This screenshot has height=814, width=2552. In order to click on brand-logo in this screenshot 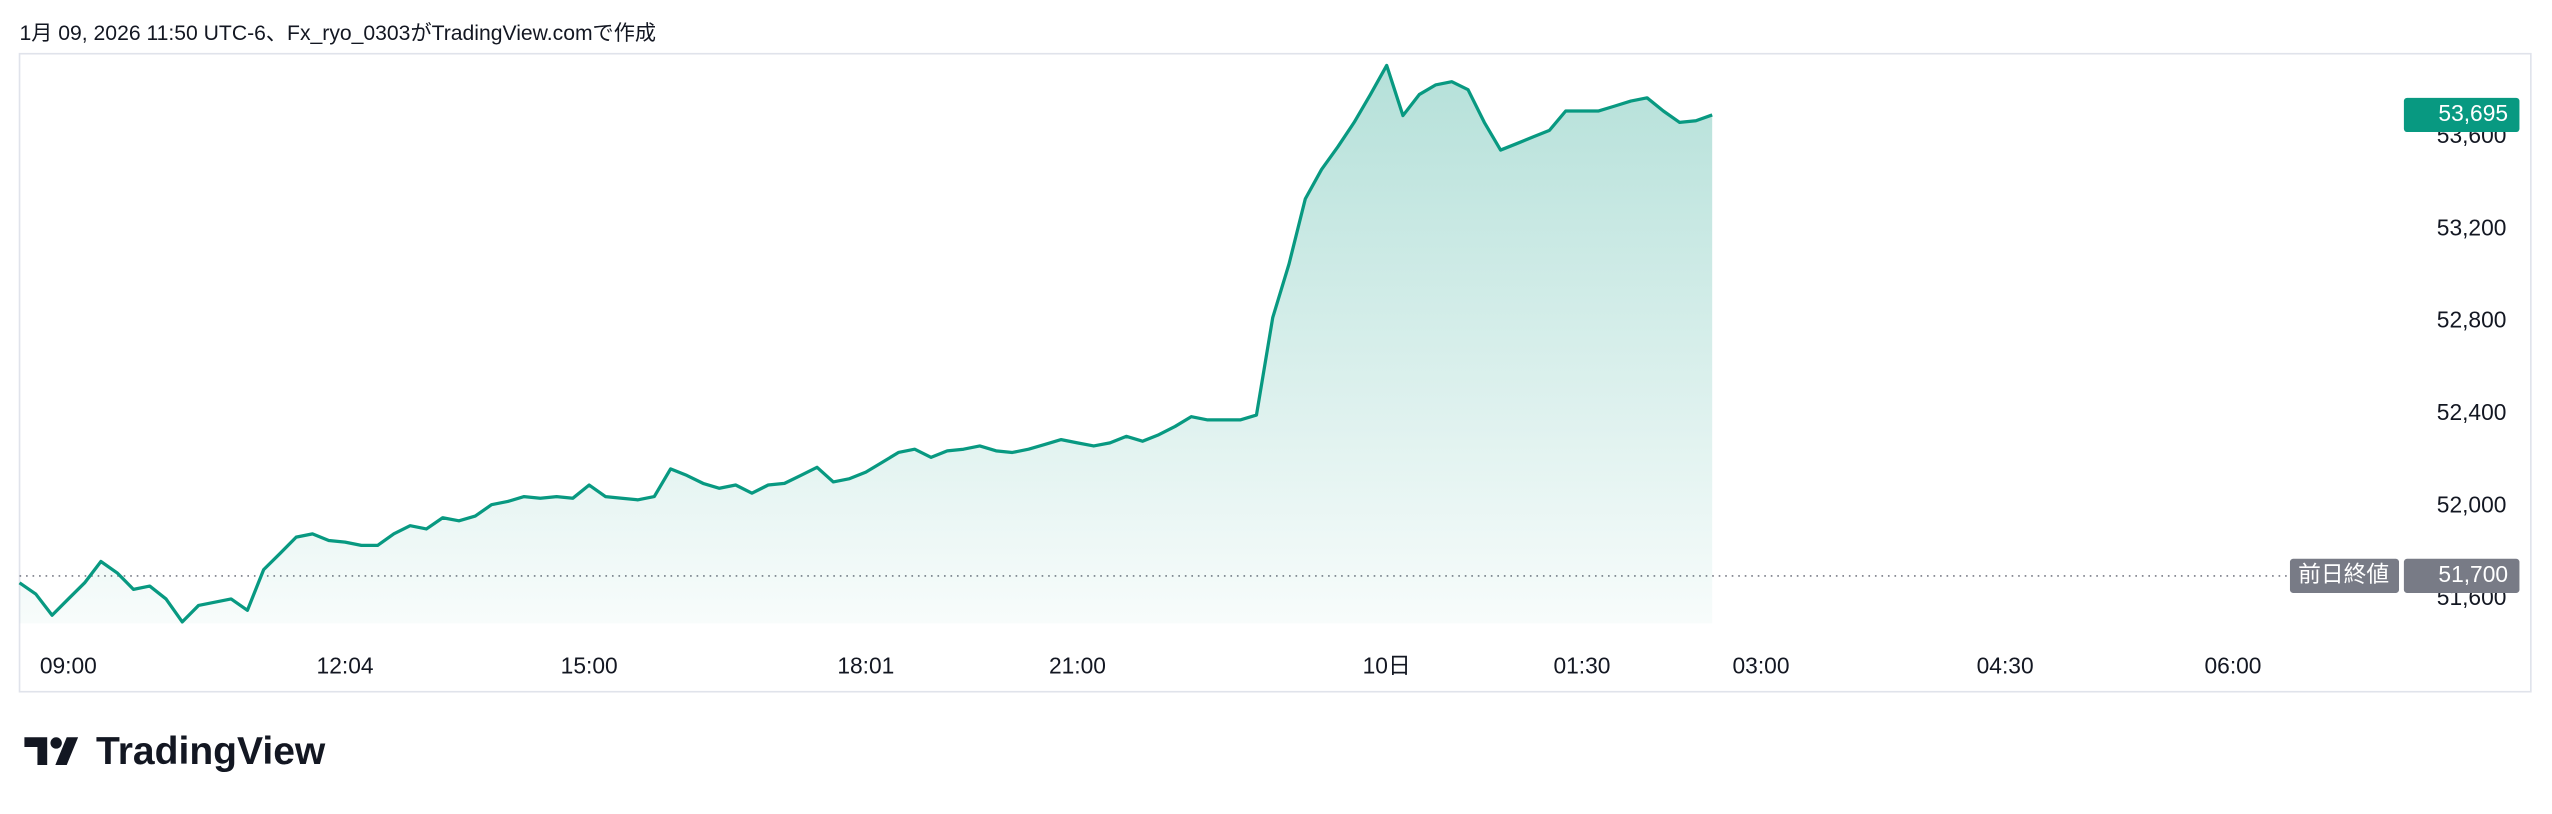, I will do `click(51, 751)`.